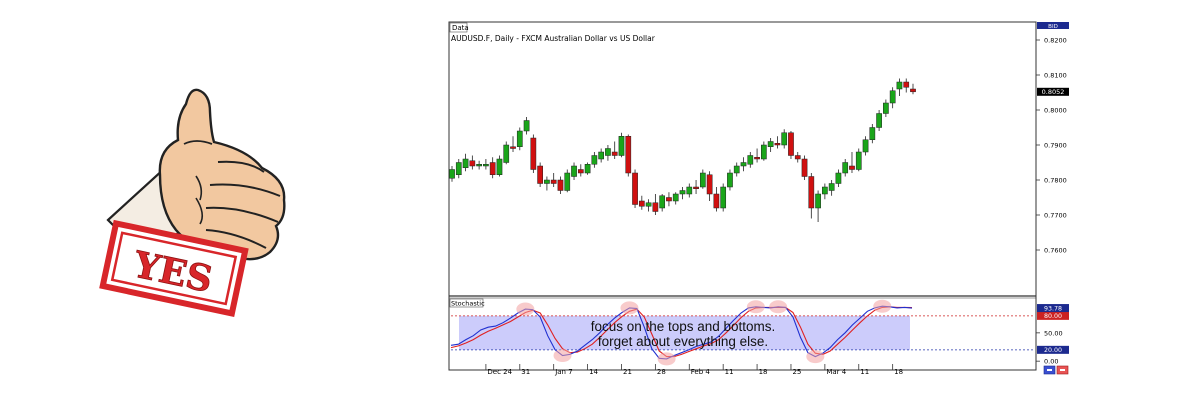  What do you see at coordinates (1055, 111) in the screenshot?
I see `price-tick-label: 0.8000` at bounding box center [1055, 111].